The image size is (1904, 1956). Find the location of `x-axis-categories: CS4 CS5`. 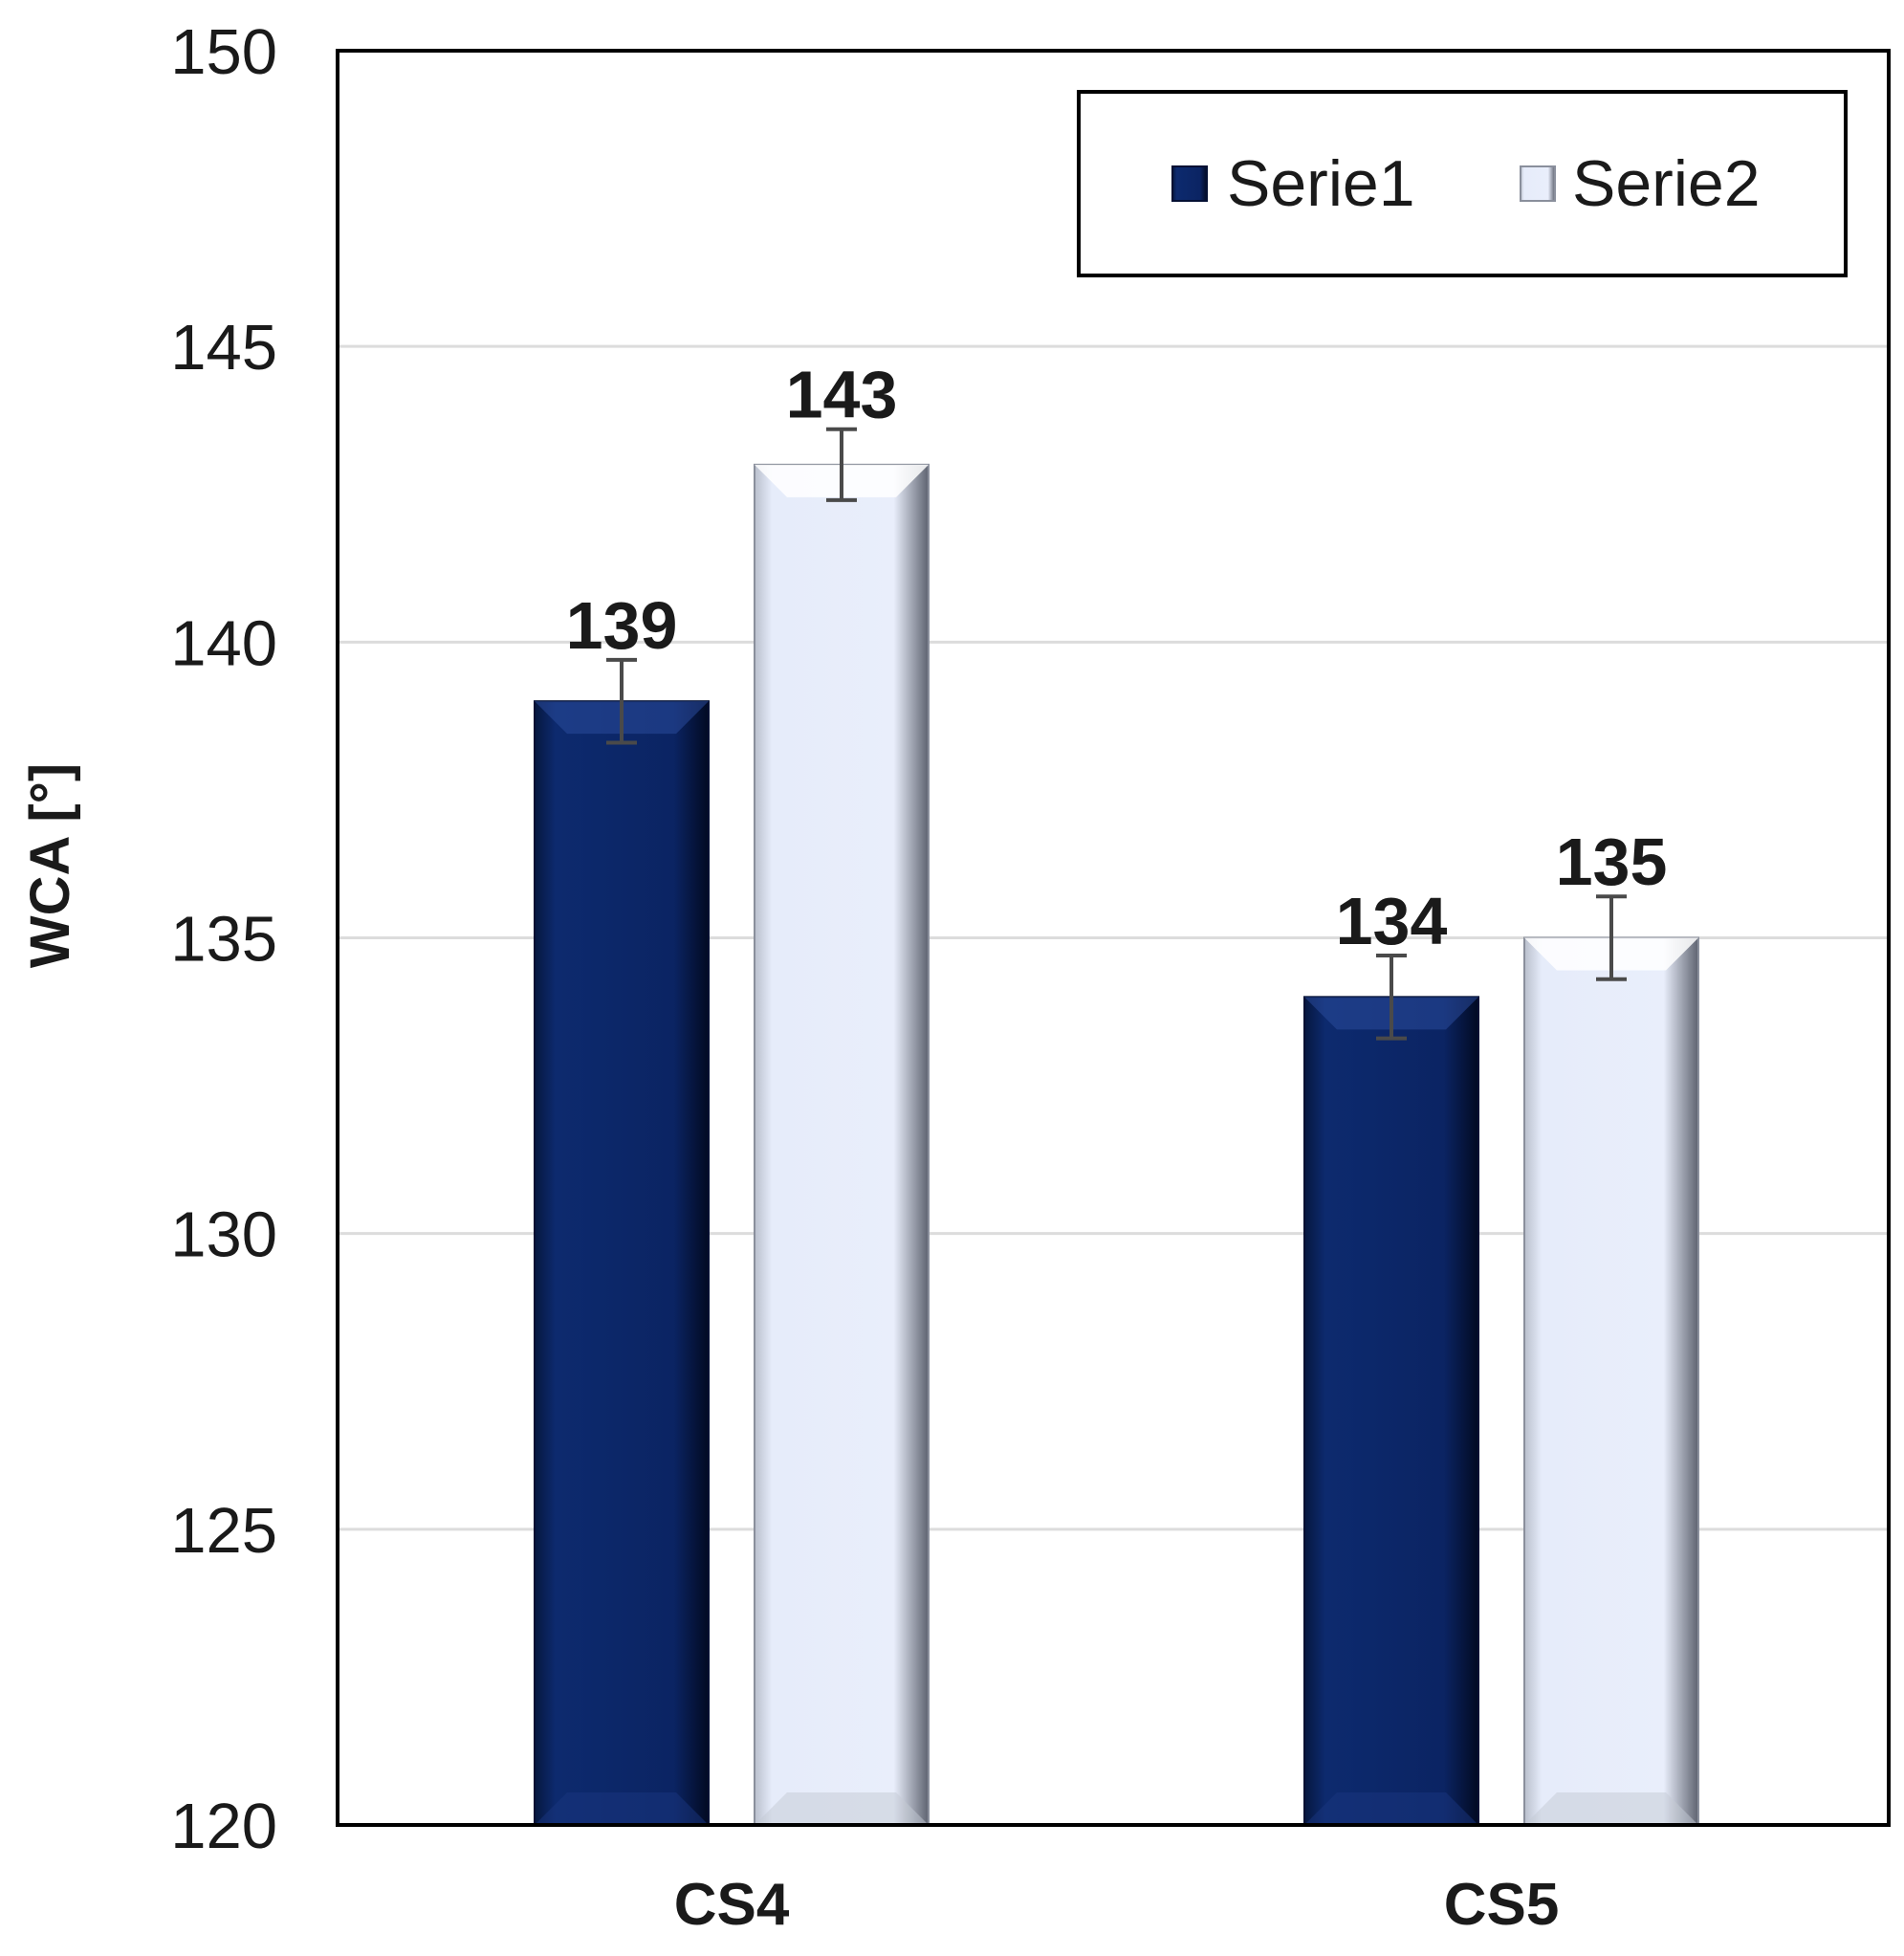

x-axis-categories: CS4 CS5 is located at coordinates (1117, 1905).